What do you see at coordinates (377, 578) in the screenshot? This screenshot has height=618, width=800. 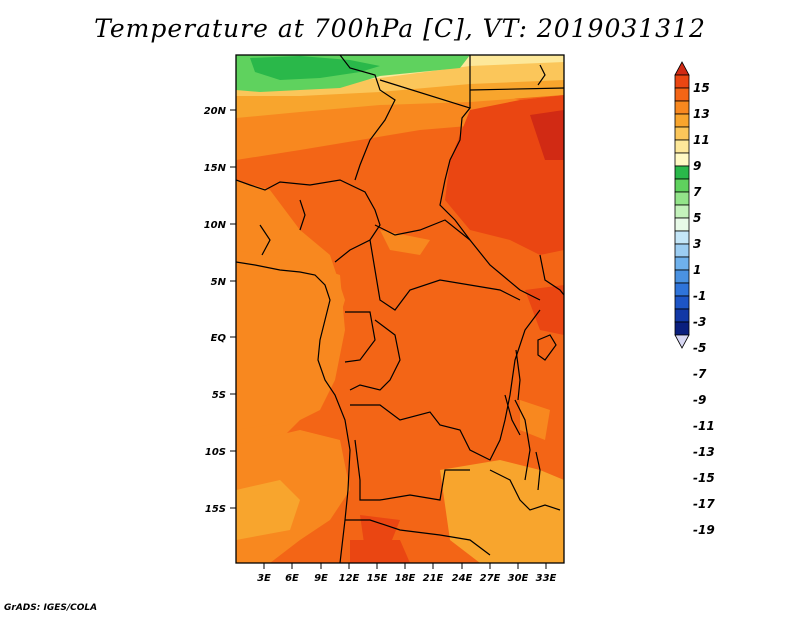 I see `lon-label: 15E` at bounding box center [377, 578].